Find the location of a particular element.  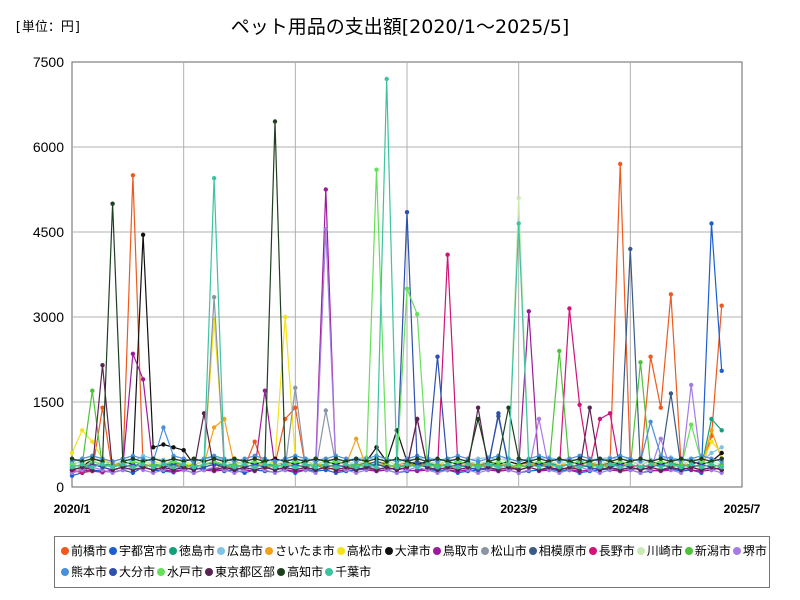

legend-label: 水戸市 is located at coordinates (185, 572).